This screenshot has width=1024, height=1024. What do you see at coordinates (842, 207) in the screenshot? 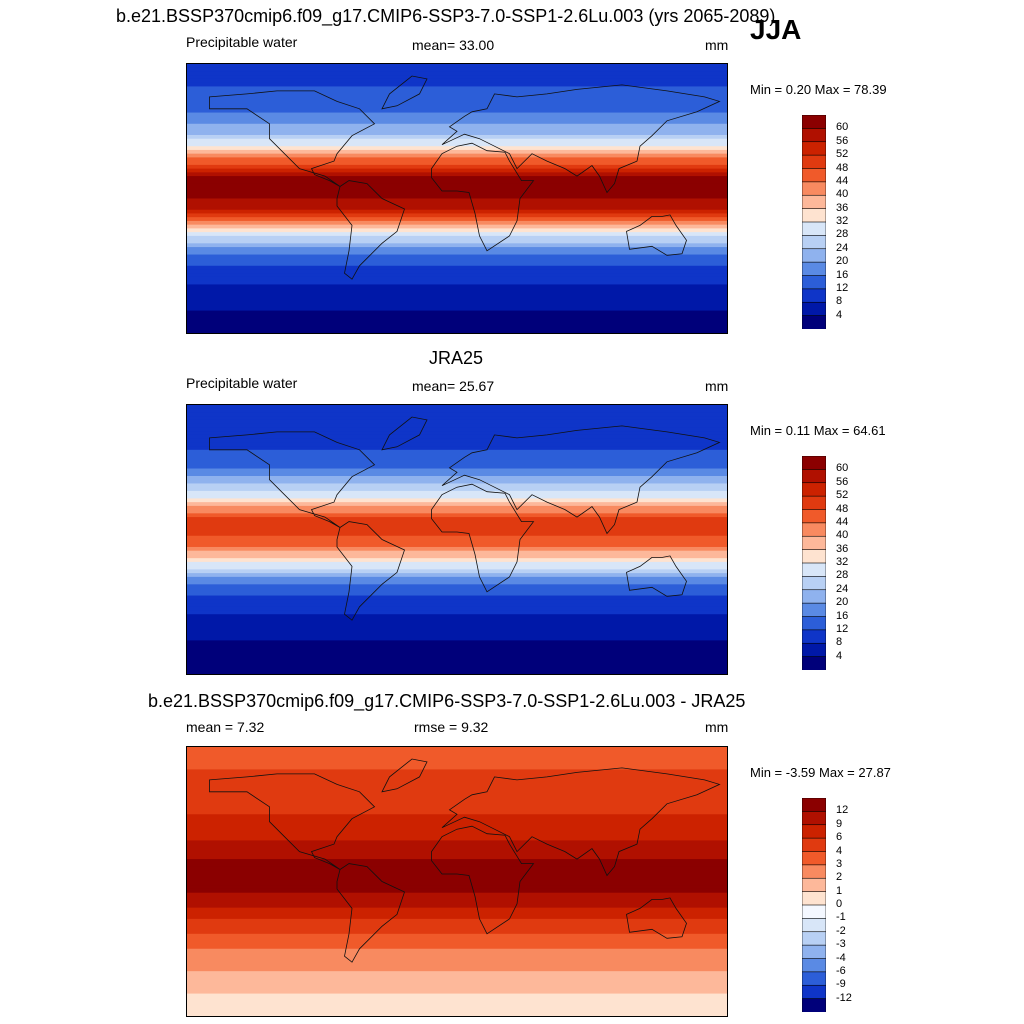
I see `colorbar-tick-label: 36` at bounding box center [842, 207].